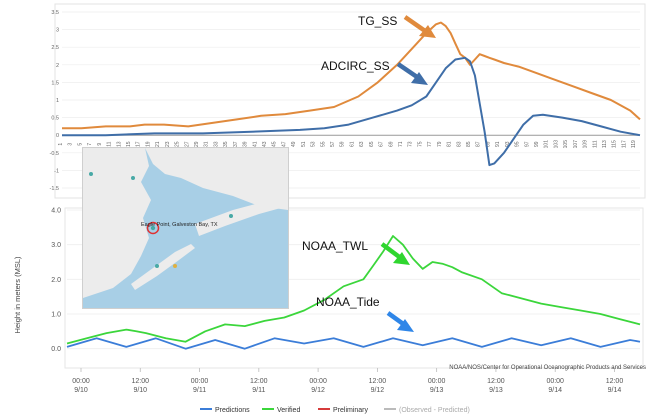 The height and width of the screenshot is (418, 660). What do you see at coordinates (55, 83) in the screenshot?
I see `top-y-tick: 1.5` at bounding box center [55, 83].